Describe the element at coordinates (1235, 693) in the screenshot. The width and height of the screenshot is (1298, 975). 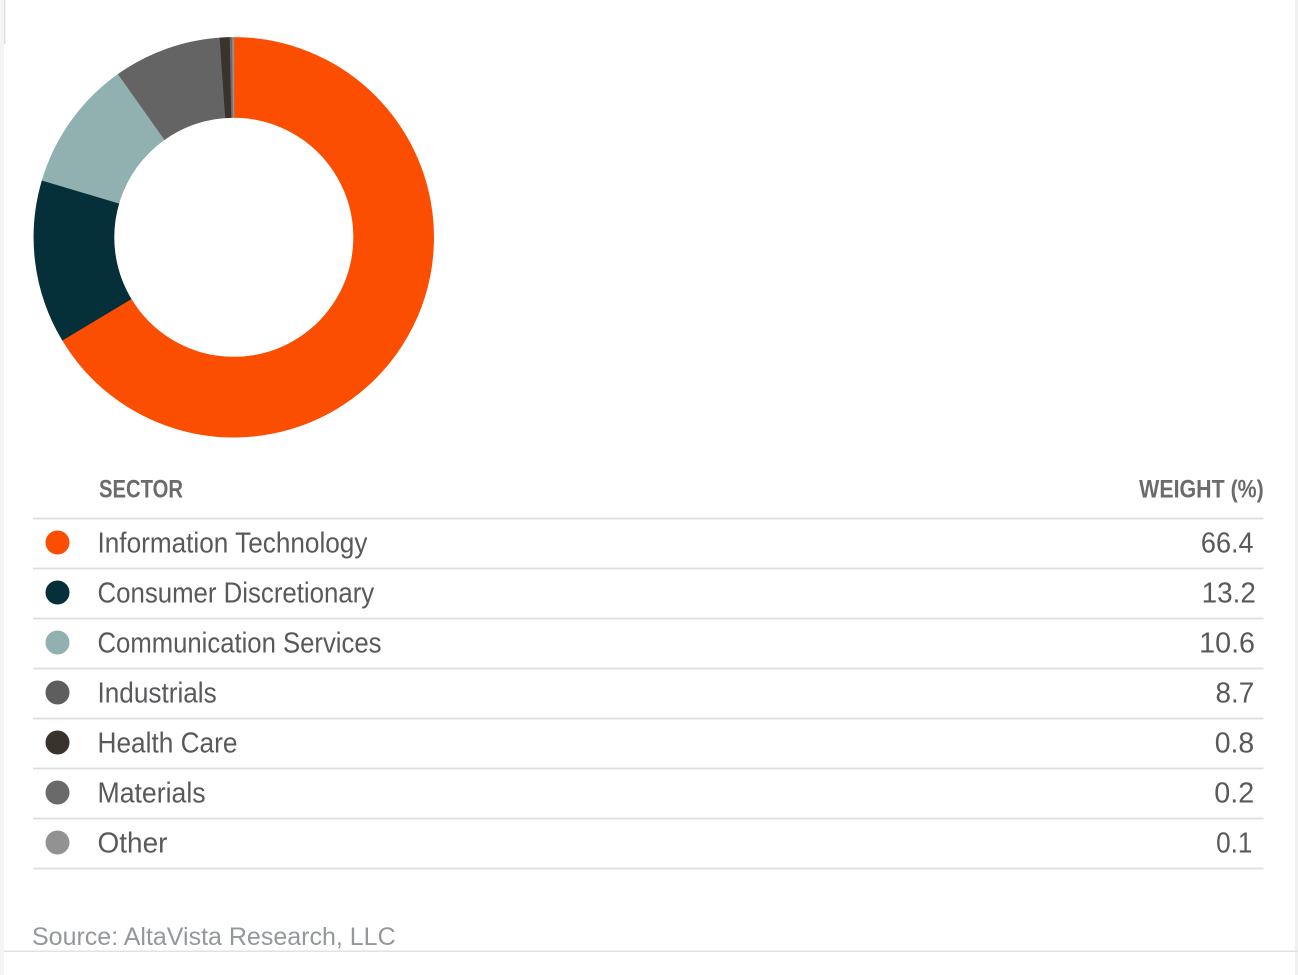
I see `svg-text: 8.7` at that location.